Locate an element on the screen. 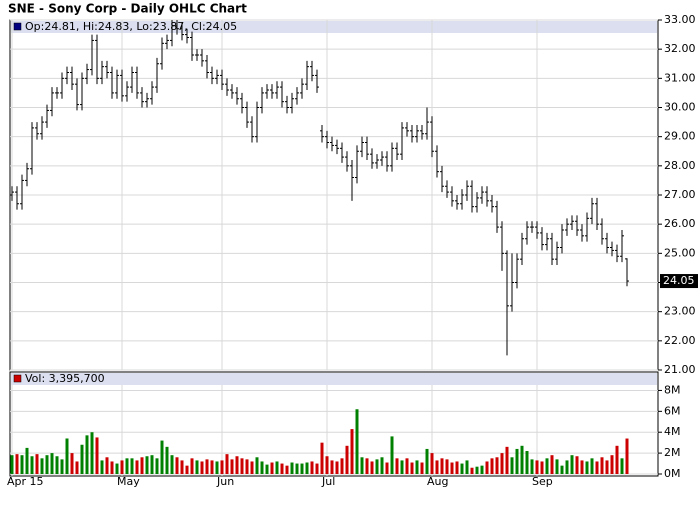 This screenshot has height=516, width=700. y-tick-label: 0M is located at coordinates (672, 473).